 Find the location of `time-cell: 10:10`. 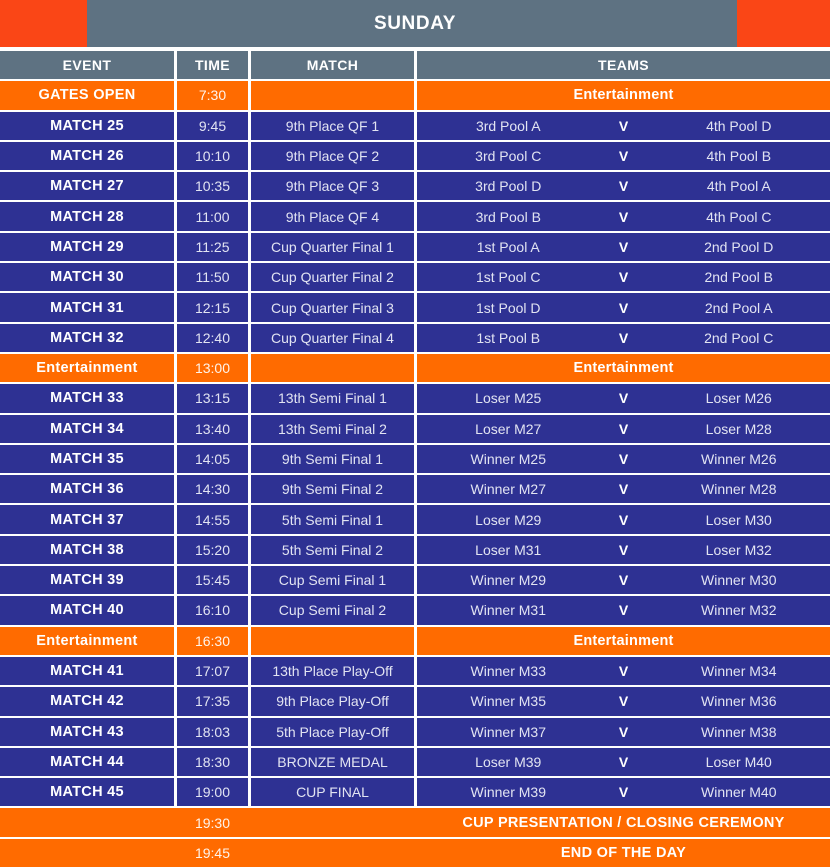

time-cell: 10:10 is located at coordinates (212, 156).